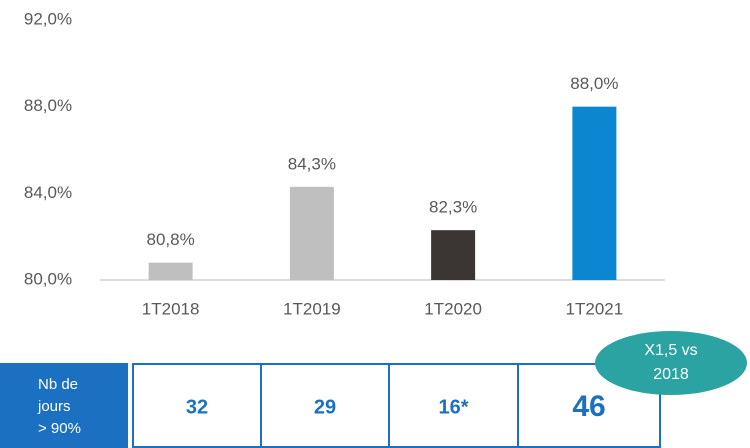 Image resolution: width=750 pixels, height=448 pixels. Describe the element at coordinates (59, 428) in the screenshot. I see `table-label: > 90%` at that location.